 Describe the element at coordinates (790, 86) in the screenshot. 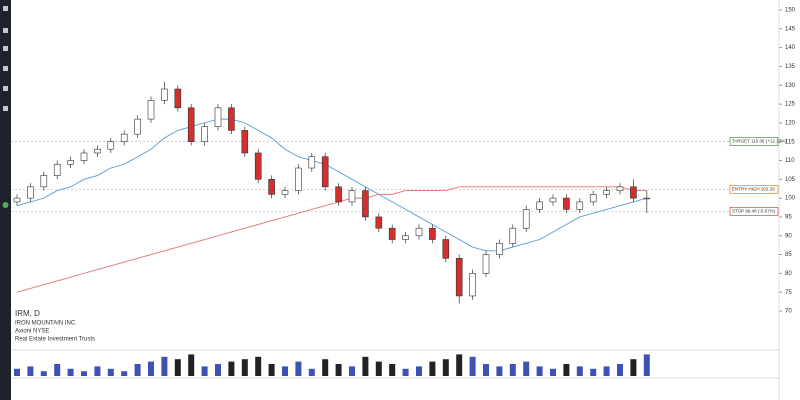

I see `y-tick-label: 130` at that location.